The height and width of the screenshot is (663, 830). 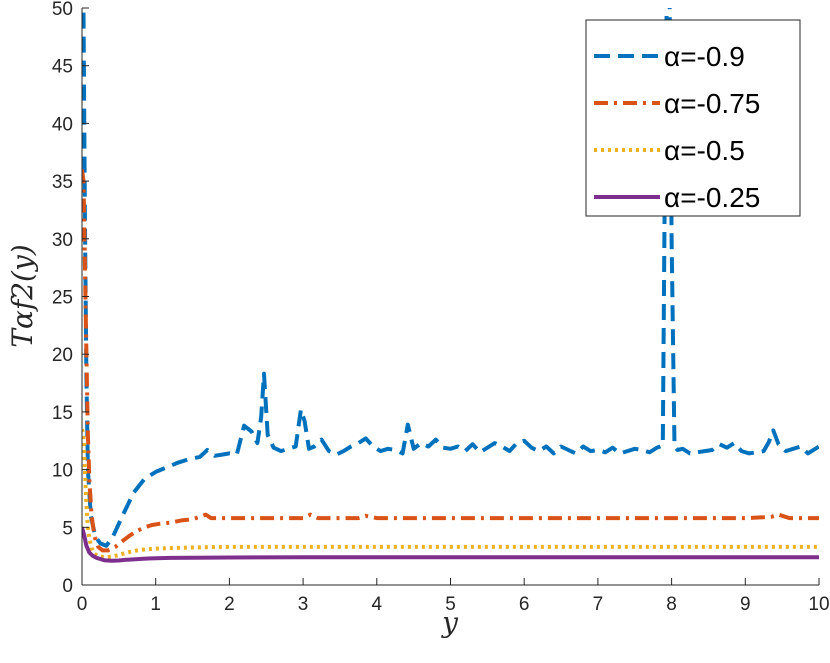 What do you see at coordinates (62, 471) in the screenshot?
I see `y-tick-label: 10` at bounding box center [62, 471].